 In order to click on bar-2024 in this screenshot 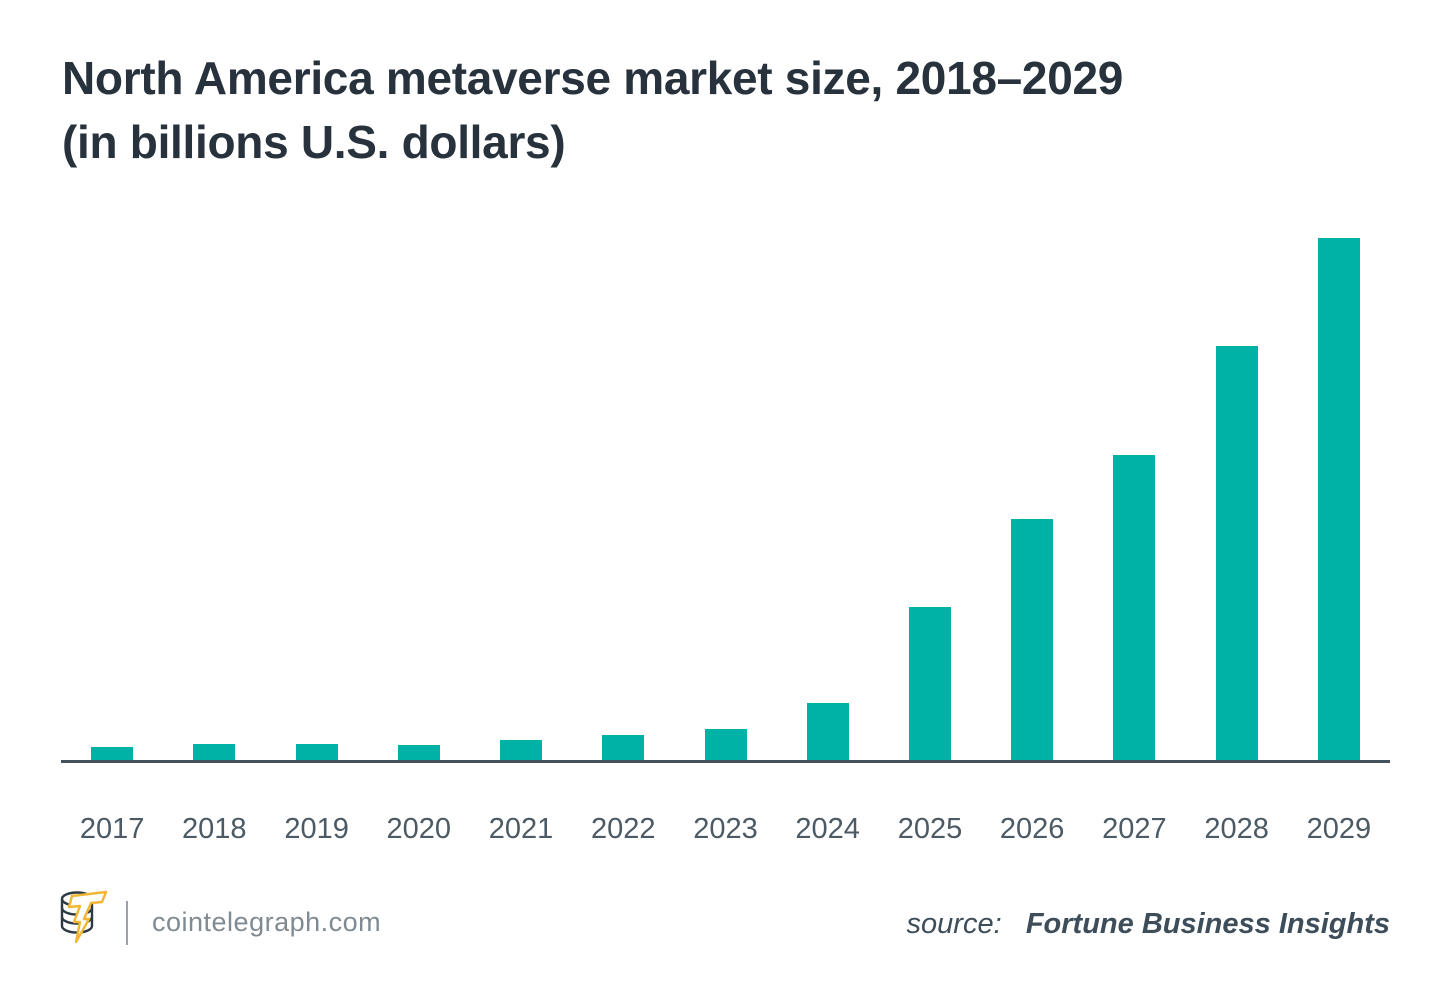, I will do `click(827, 732)`.